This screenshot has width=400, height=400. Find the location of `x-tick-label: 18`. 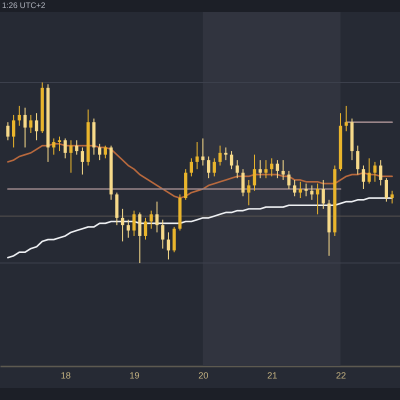

x-tick-label: 18 is located at coordinates (65, 375).